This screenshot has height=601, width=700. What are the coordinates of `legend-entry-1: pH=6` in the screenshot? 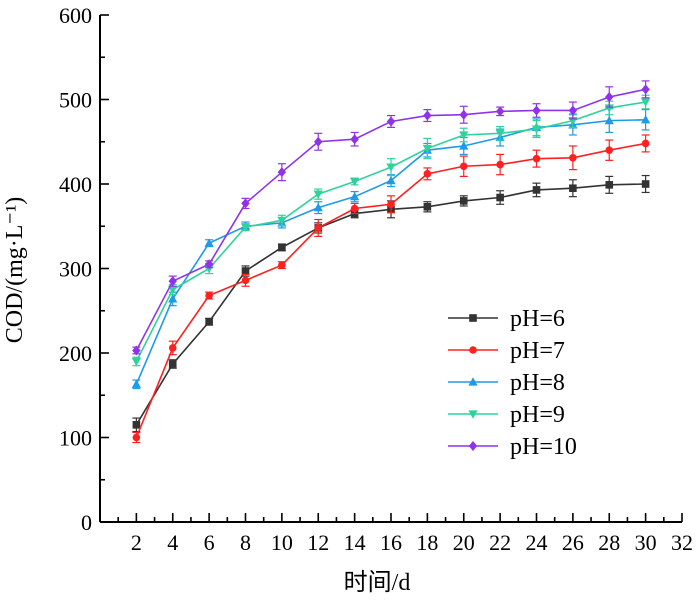 It's located at (506, 319).